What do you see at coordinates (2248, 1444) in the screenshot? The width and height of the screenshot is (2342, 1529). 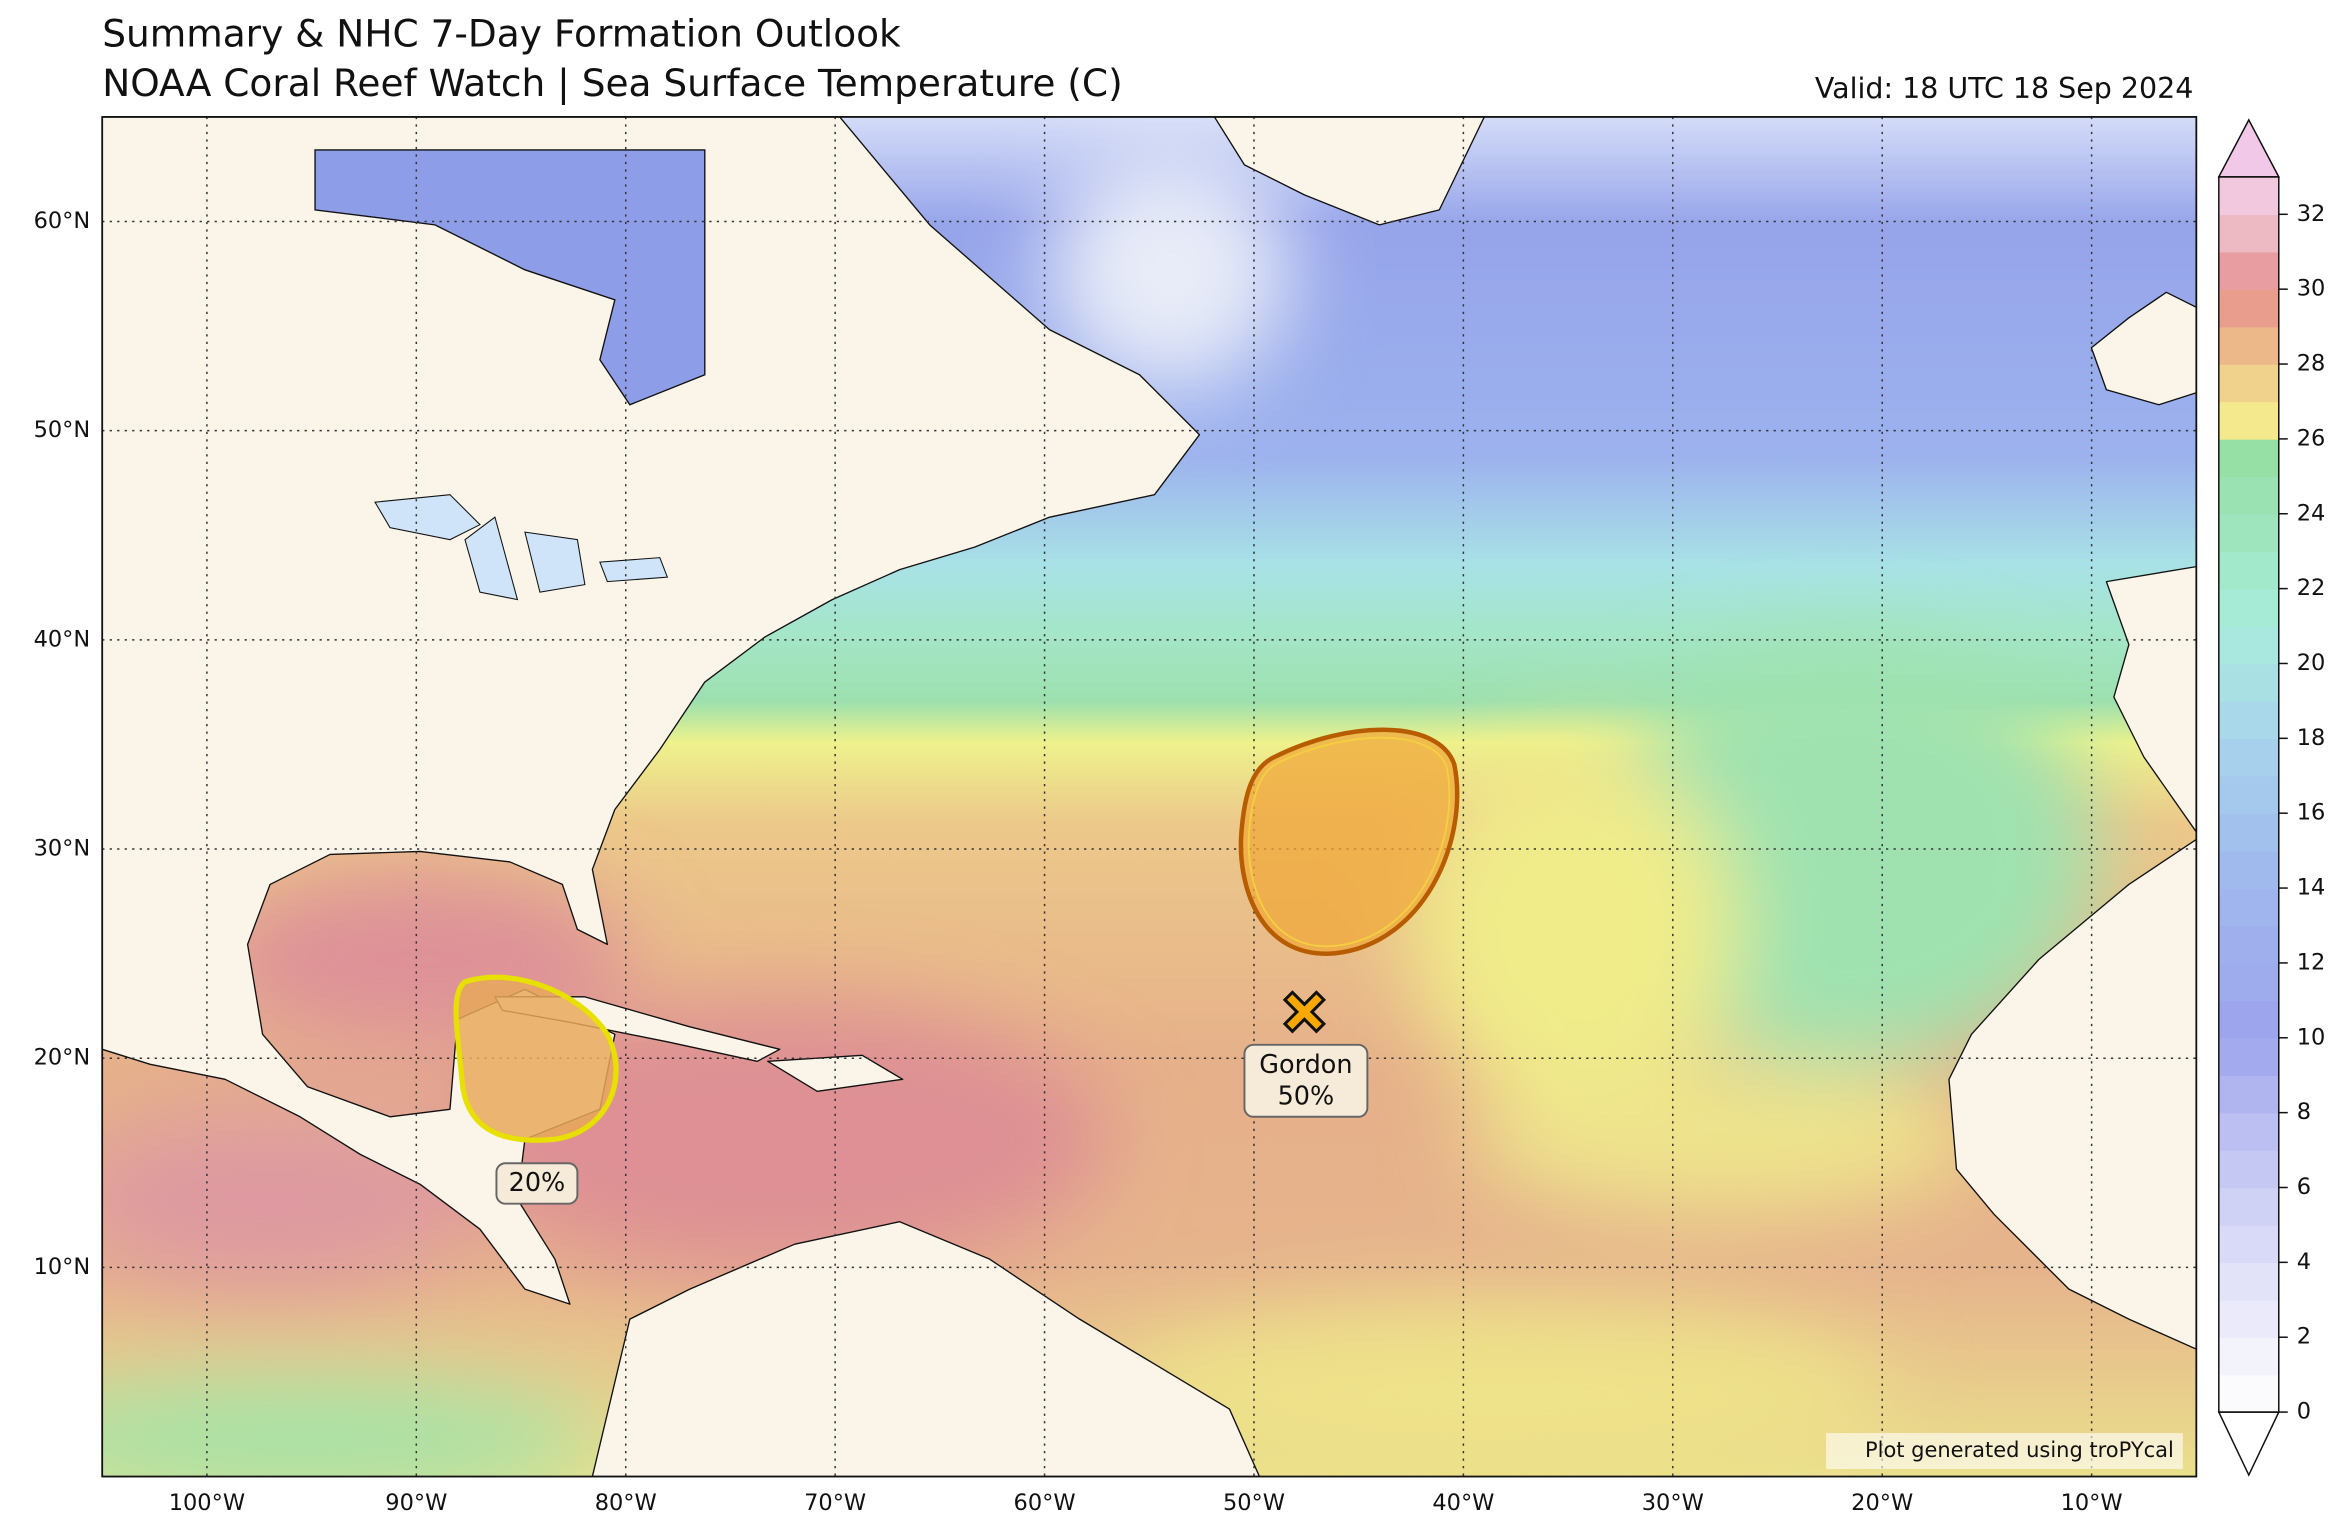 I see `colorbar-extend-bottom` at bounding box center [2248, 1444].